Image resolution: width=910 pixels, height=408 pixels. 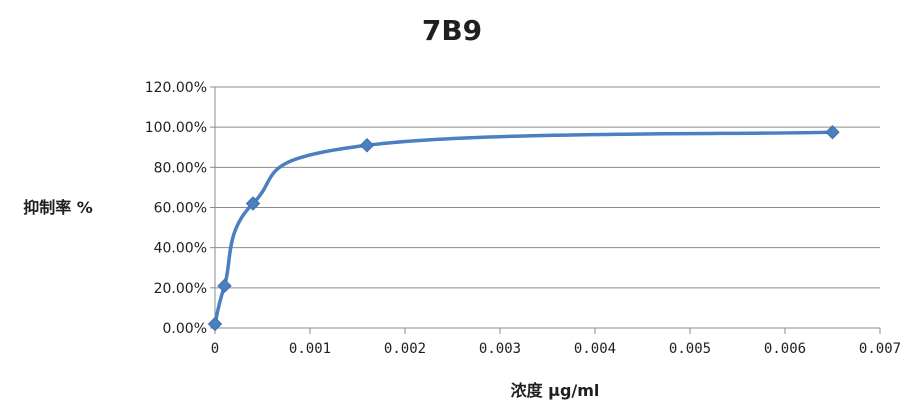 What do you see at coordinates (310, 349) in the screenshot?
I see `x-tick-label: 0.001` at bounding box center [310, 349].